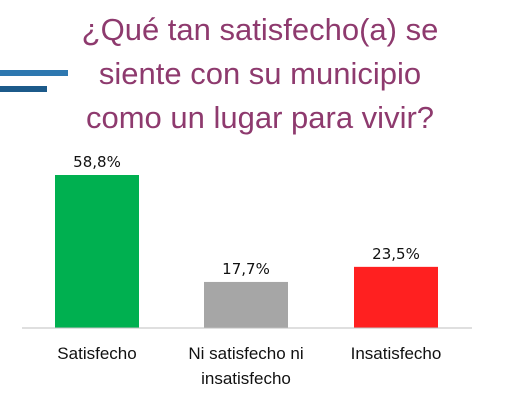 This screenshot has width=508, height=400. Describe the element at coordinates (246, 269) in the screenshot. I see `bar-value-label-1: 17,7%` at that location.